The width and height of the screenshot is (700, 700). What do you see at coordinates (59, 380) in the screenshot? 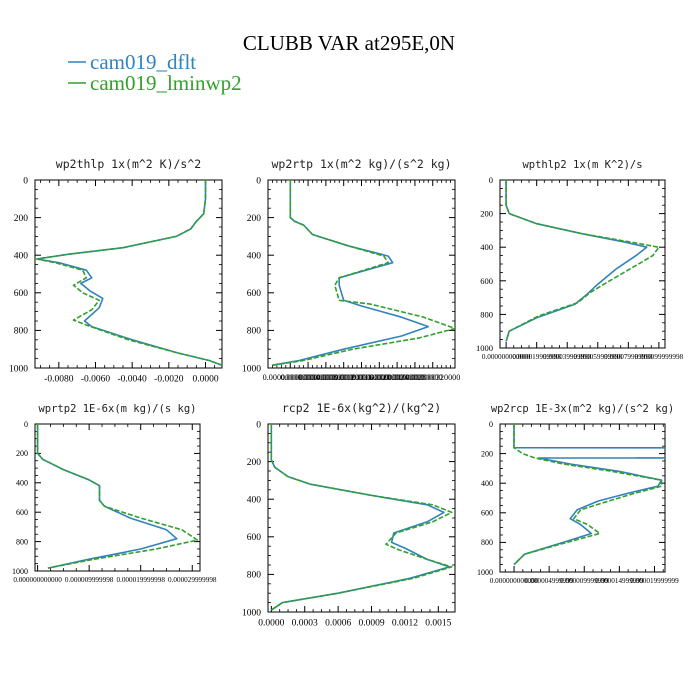
I see `x-tick-label: -0.0080` at bounding box center [59, 380].